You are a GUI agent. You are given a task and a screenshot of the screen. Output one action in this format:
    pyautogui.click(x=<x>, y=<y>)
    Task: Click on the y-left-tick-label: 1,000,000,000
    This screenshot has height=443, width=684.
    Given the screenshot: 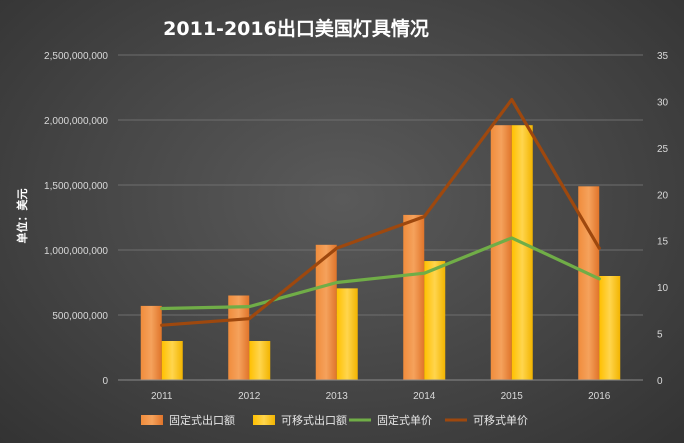 What is the action you would take?
    pyautogui.click(x=76, y=251)
    